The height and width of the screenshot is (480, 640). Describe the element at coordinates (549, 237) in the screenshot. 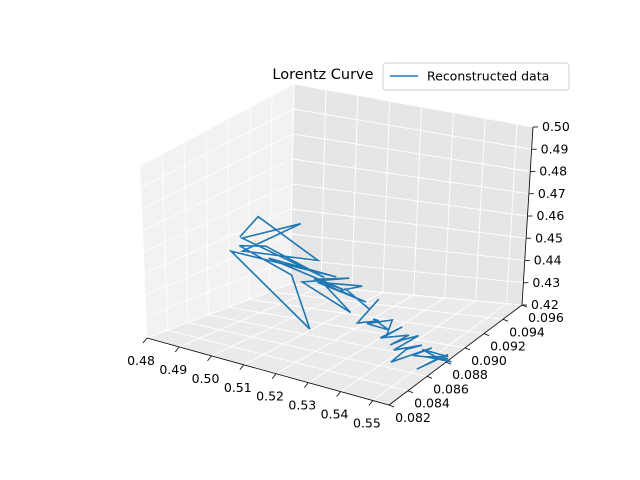

I see `z-tick-label: 0.45` at that location.